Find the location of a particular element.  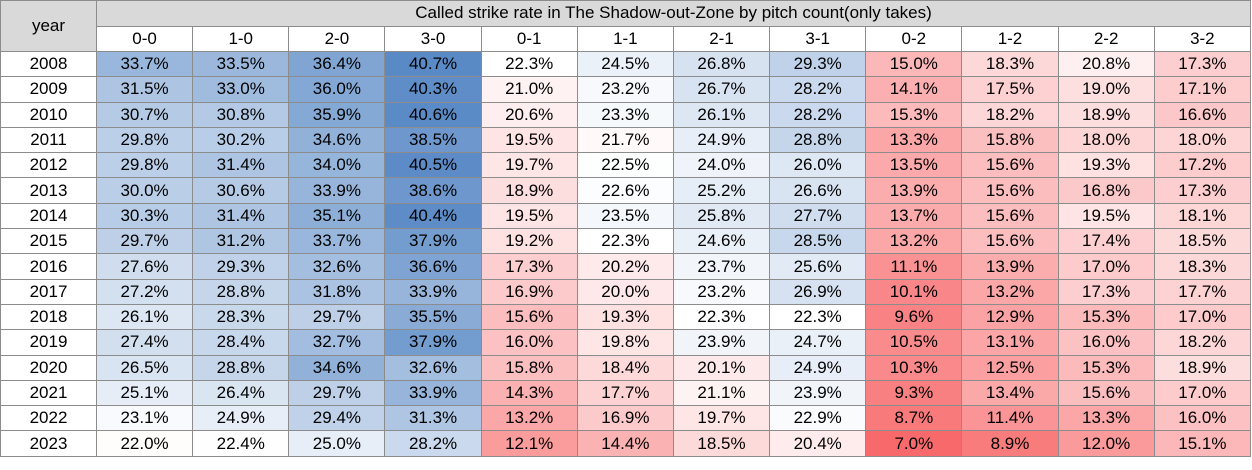

heat-cell: 15.3% is located at coordinates (914, 114).